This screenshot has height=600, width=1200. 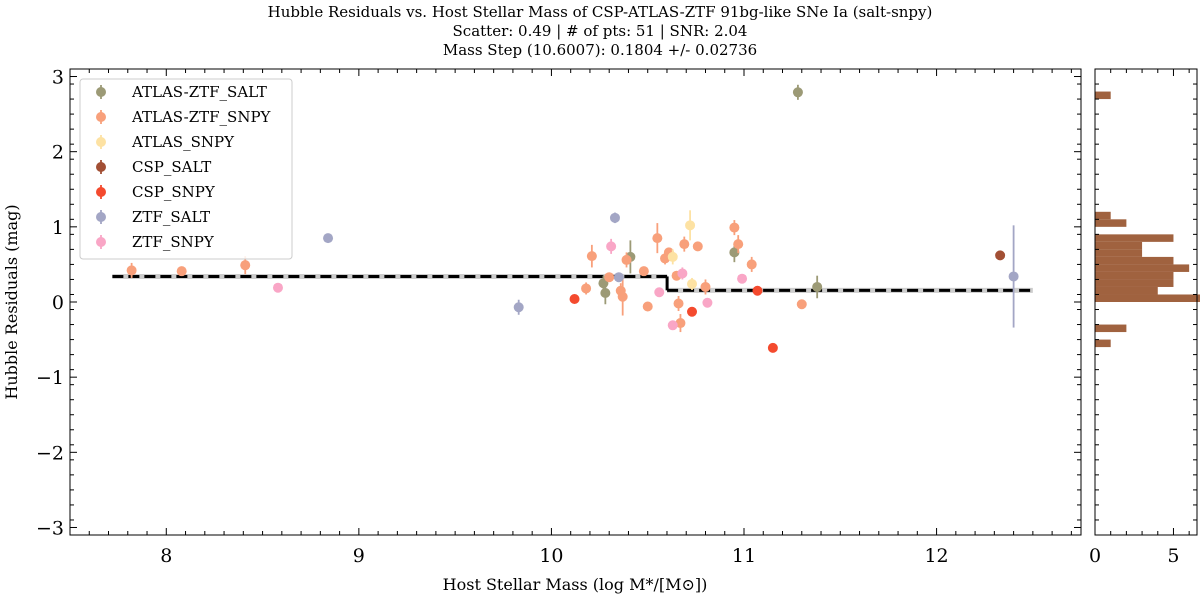 I want to click on legend-entry: ZTF_SNPY, so click(x=155, y=242).